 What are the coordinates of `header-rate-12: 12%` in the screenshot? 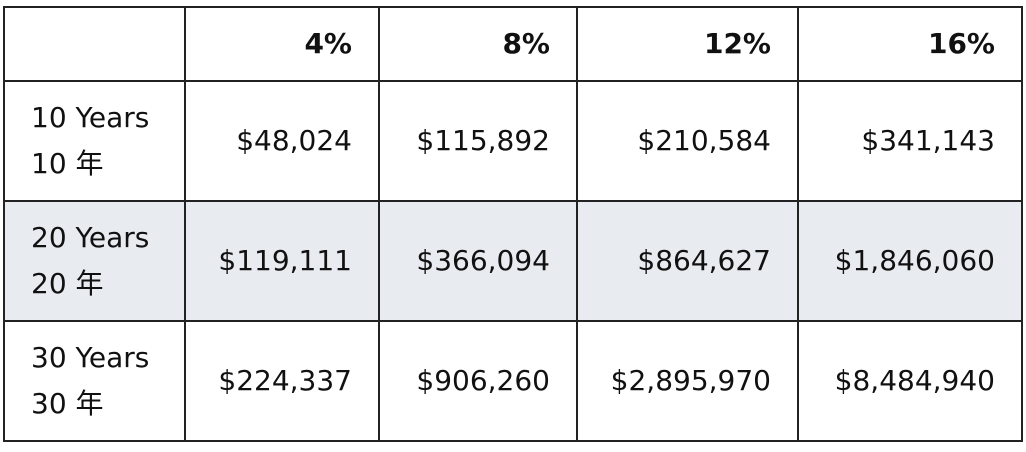 It's located at (687, 44).